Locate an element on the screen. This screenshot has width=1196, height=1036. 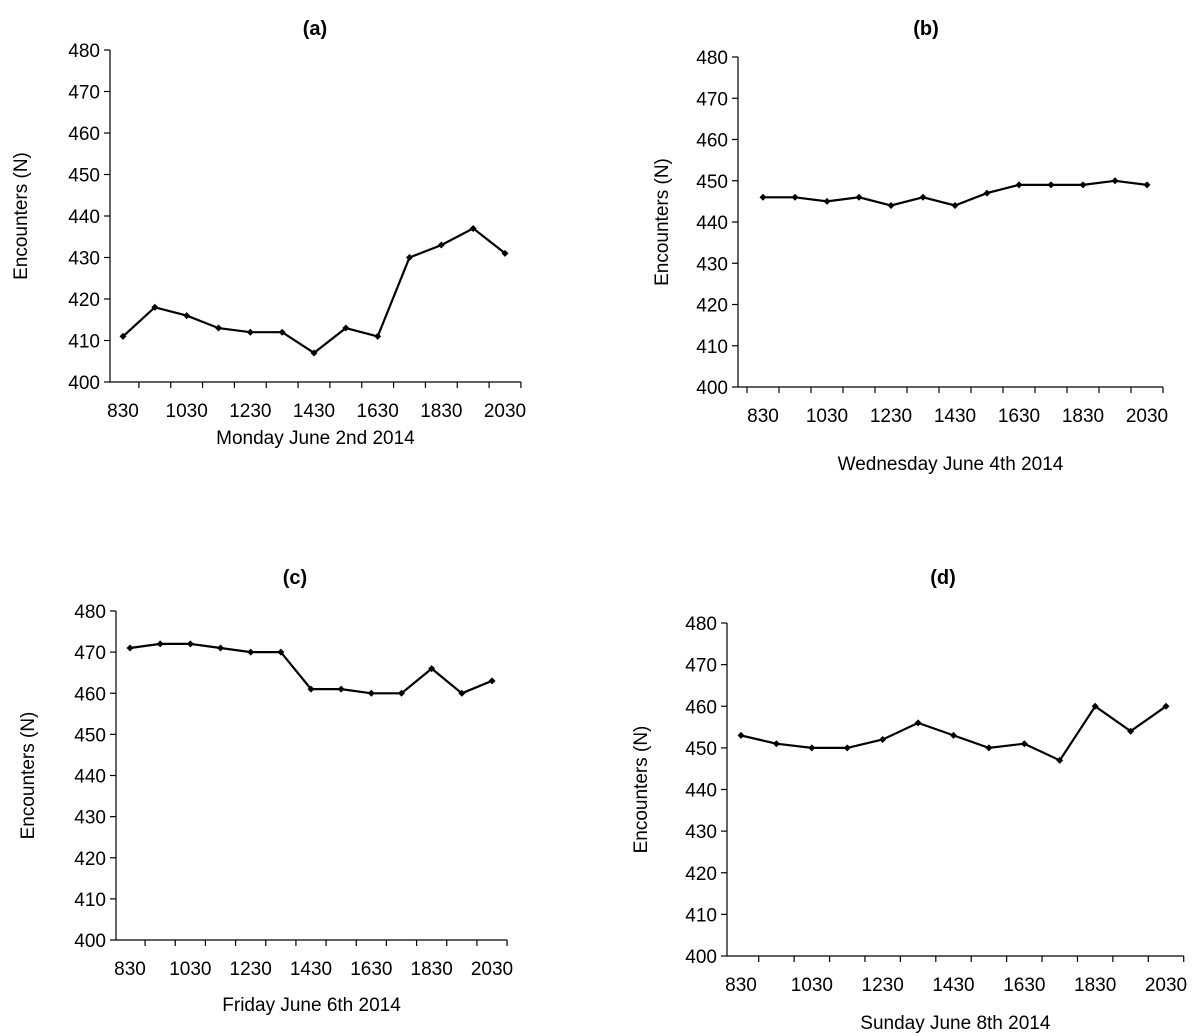
series-line is located at coordinates (314, 291).